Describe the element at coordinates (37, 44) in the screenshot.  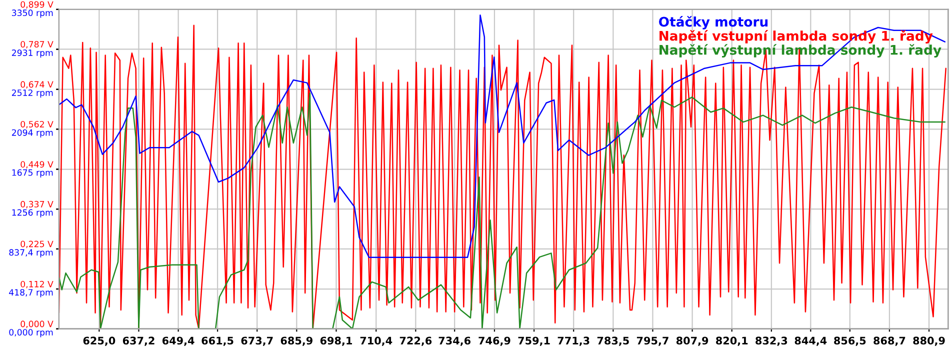
I see `y-tick-label: 0,787 V` at that location.